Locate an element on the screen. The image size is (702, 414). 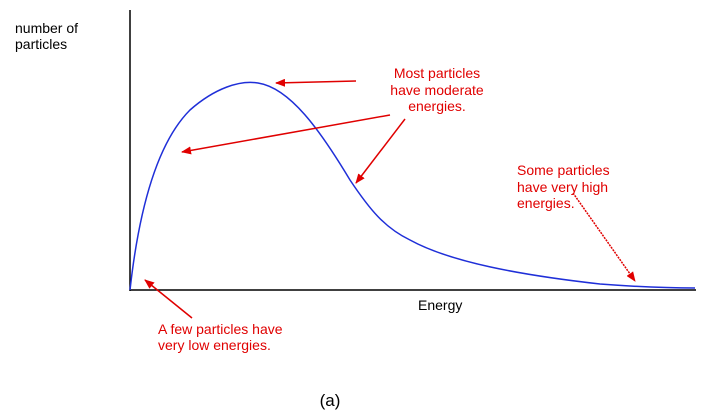
annotation: A few particles have is located at coordinates (220, 329).